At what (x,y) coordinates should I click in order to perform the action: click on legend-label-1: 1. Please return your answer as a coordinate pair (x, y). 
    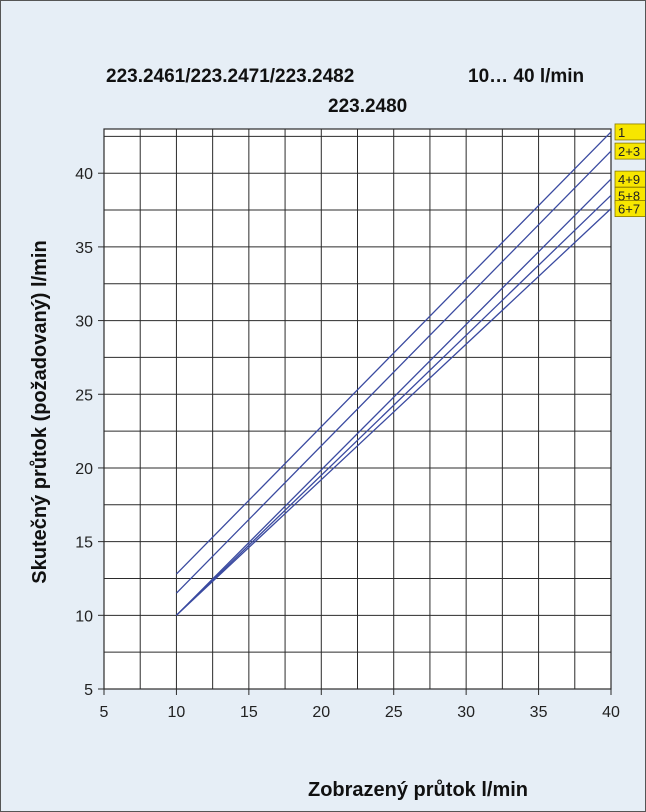
    Looking at the image, I should click on (621, 132).